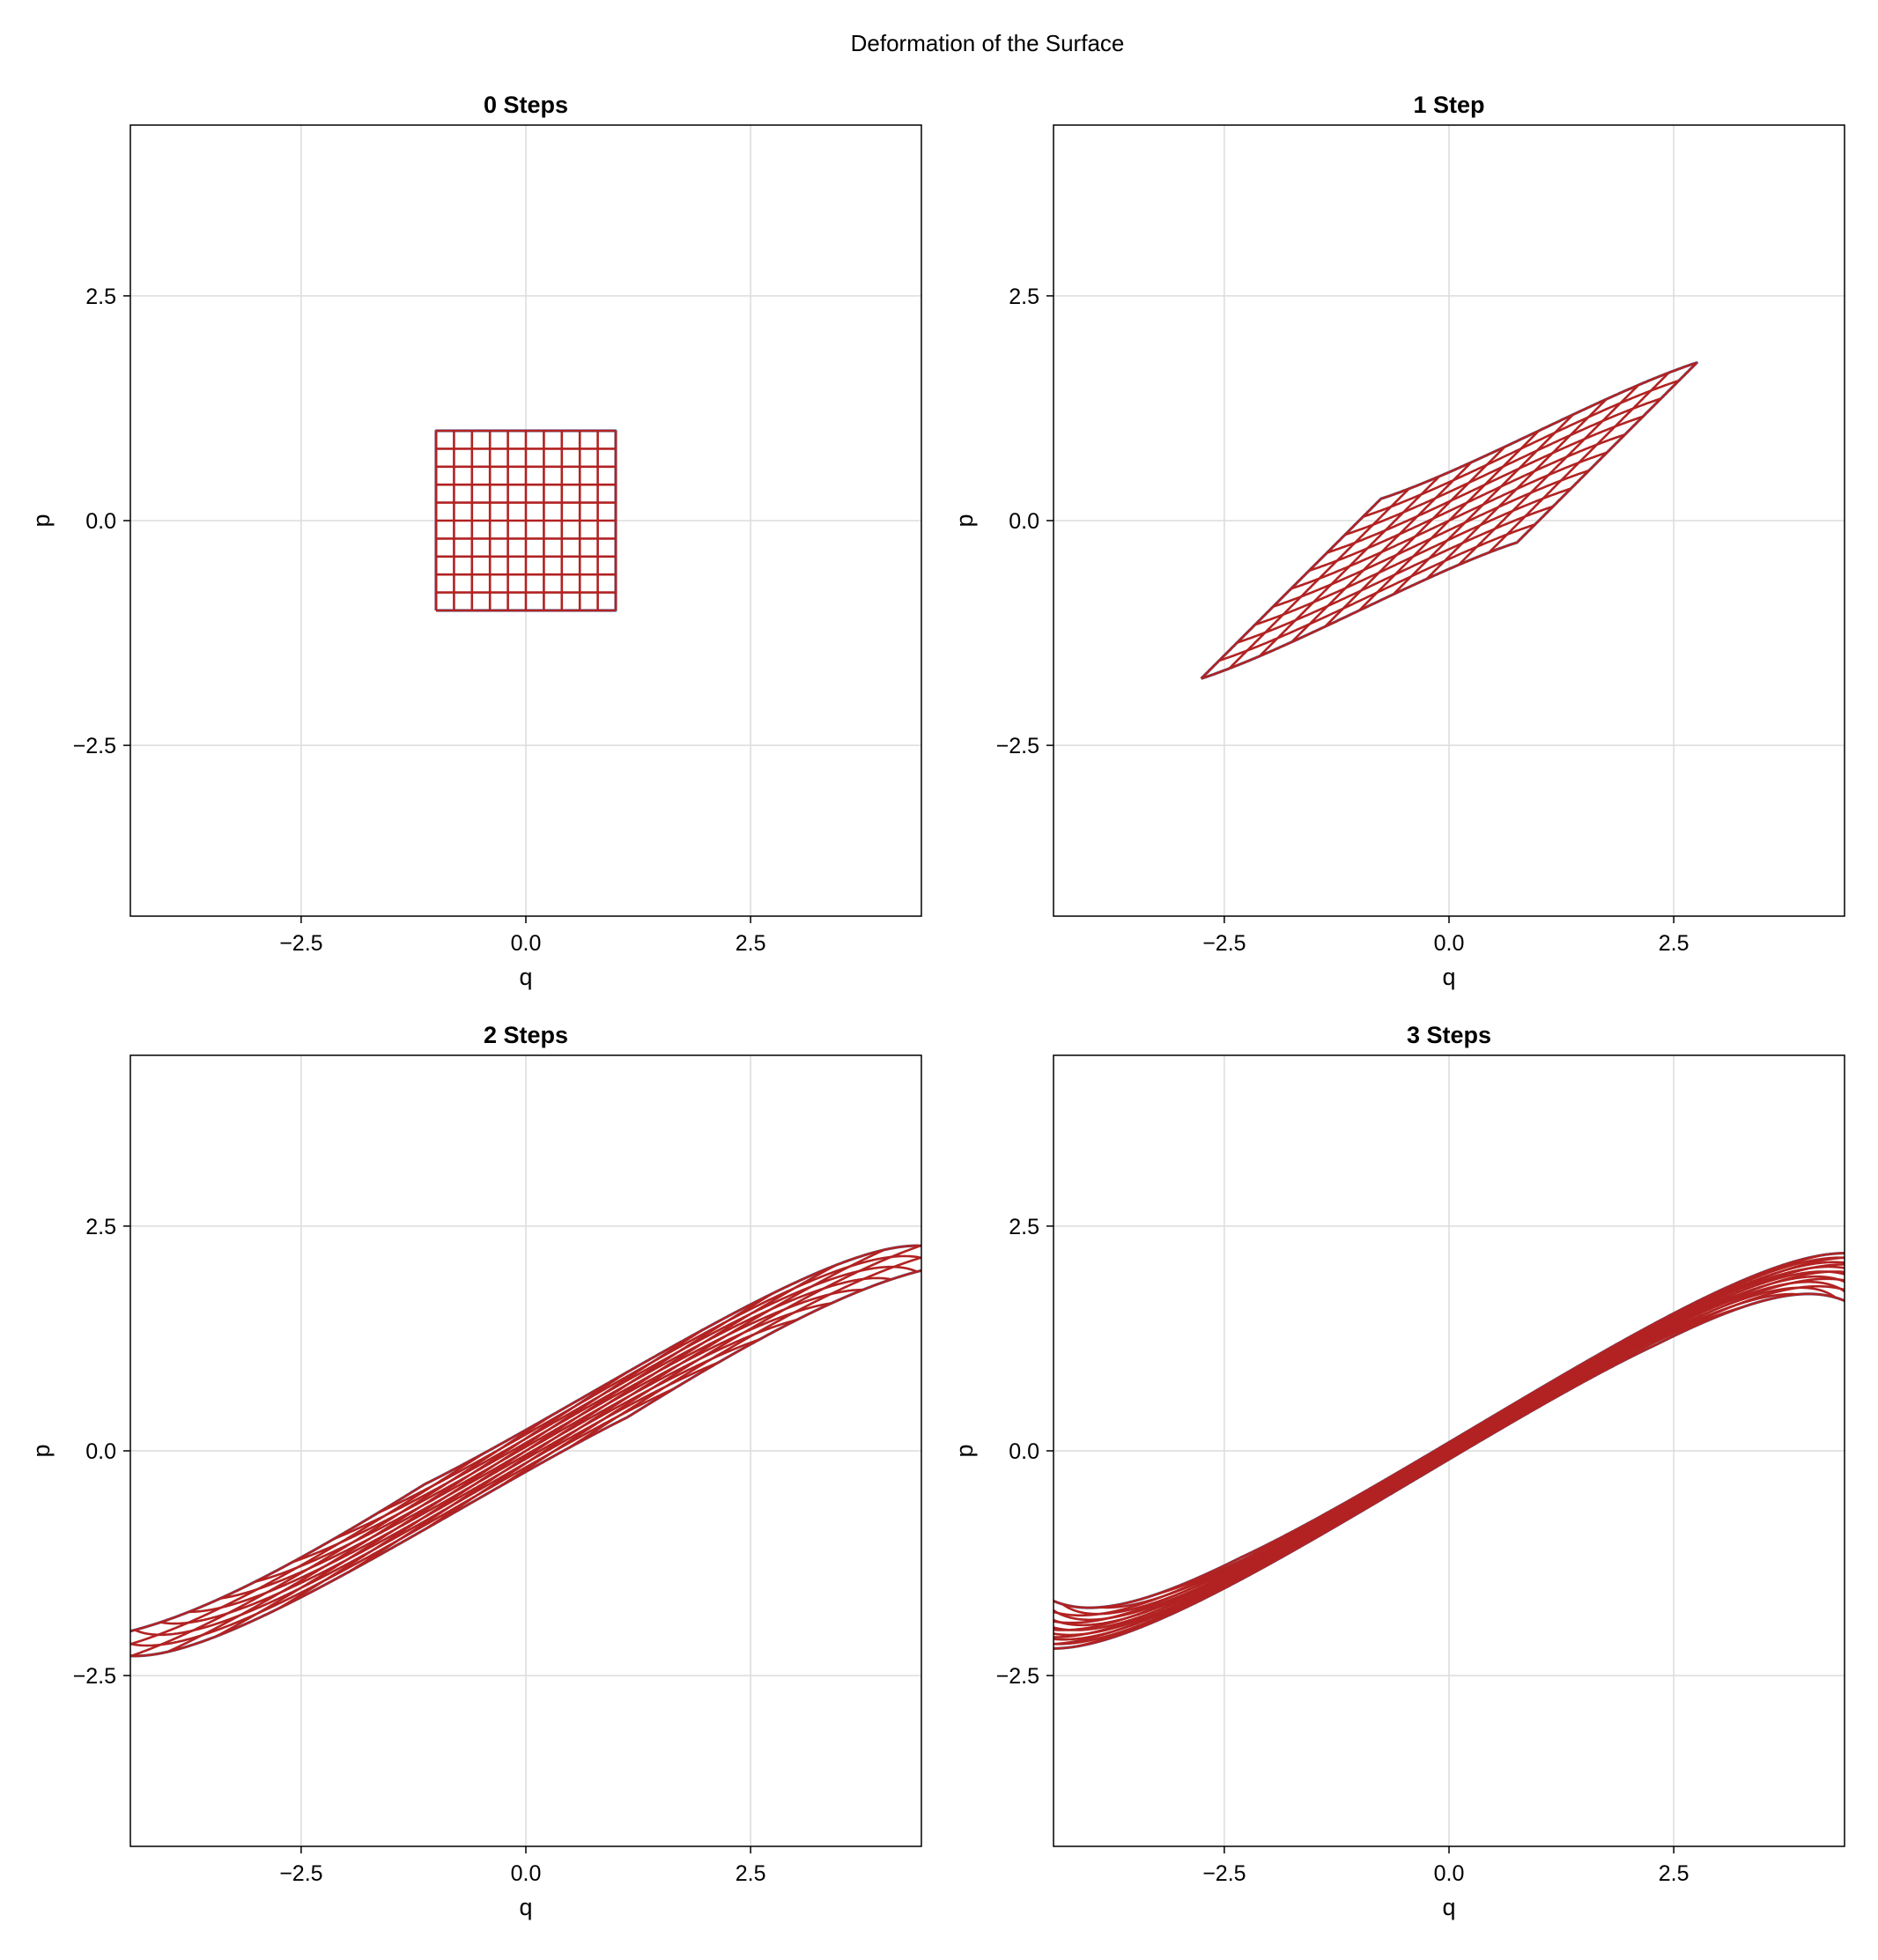  I want to click on figure-title: Deformation of the Surface, so click(988, 43).